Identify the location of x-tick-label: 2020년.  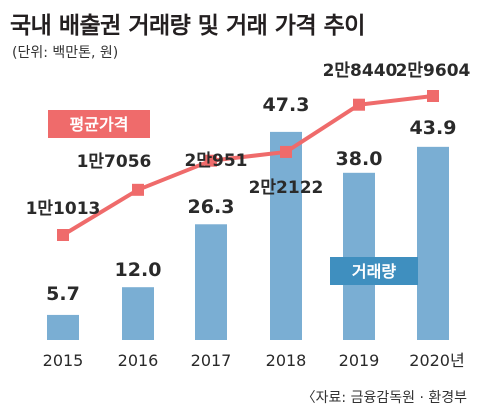
(436, 360).